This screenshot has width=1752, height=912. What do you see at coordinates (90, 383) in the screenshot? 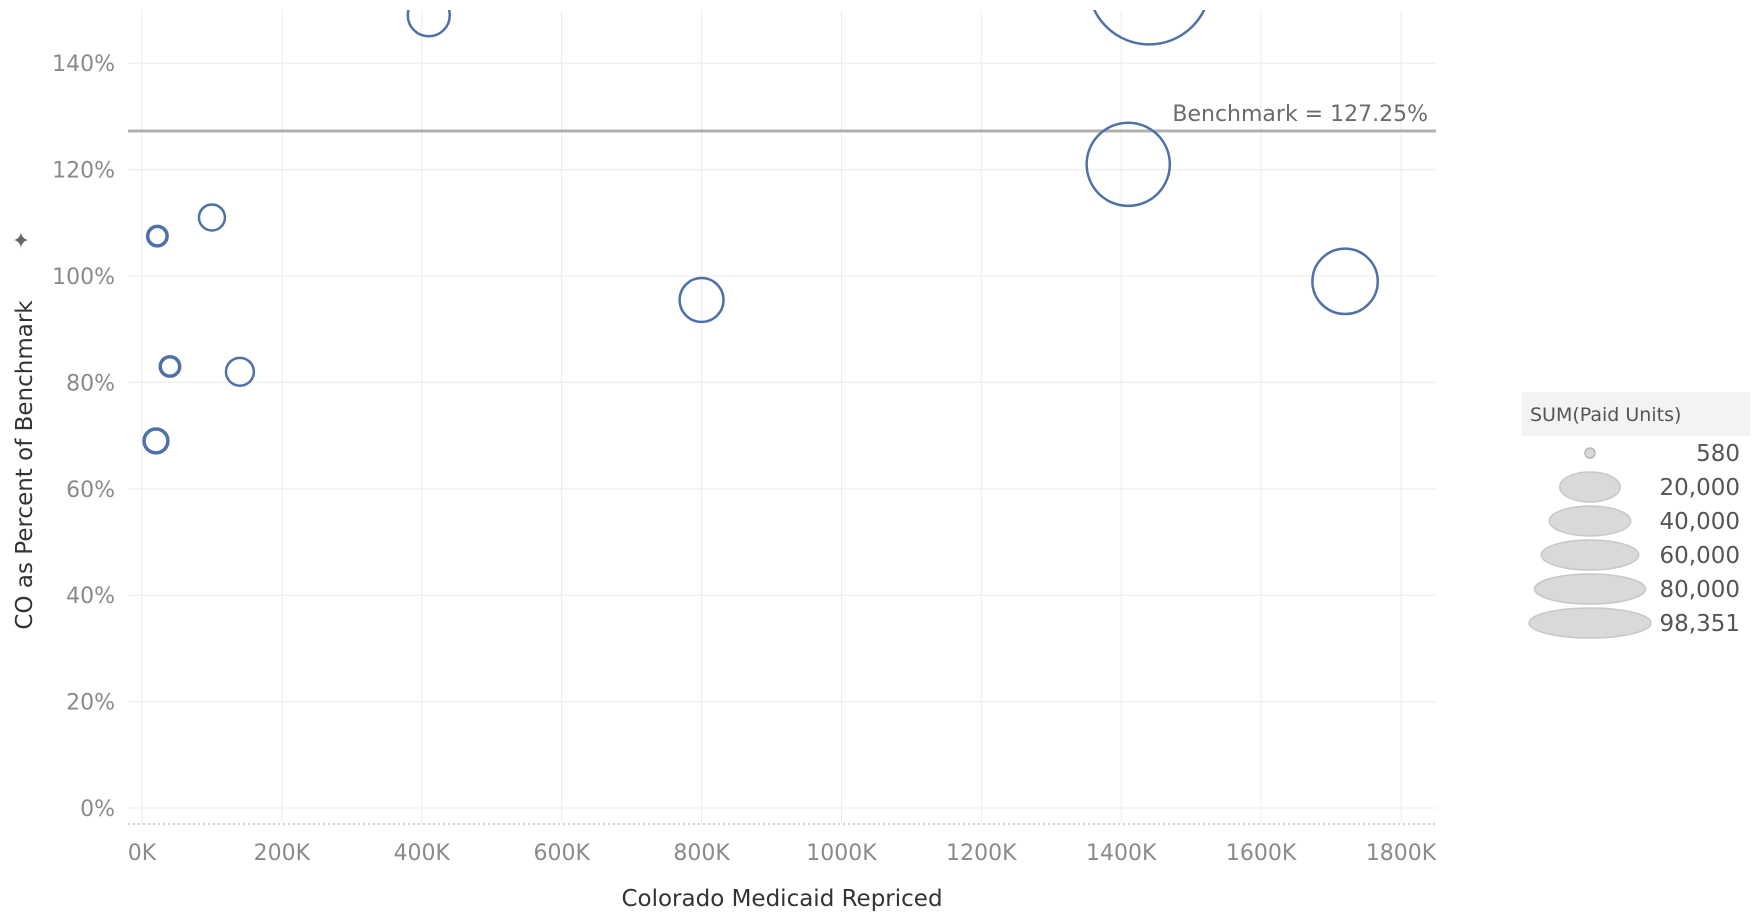
I see `y-tick-label: 80%` at bounding box center [90, 383].